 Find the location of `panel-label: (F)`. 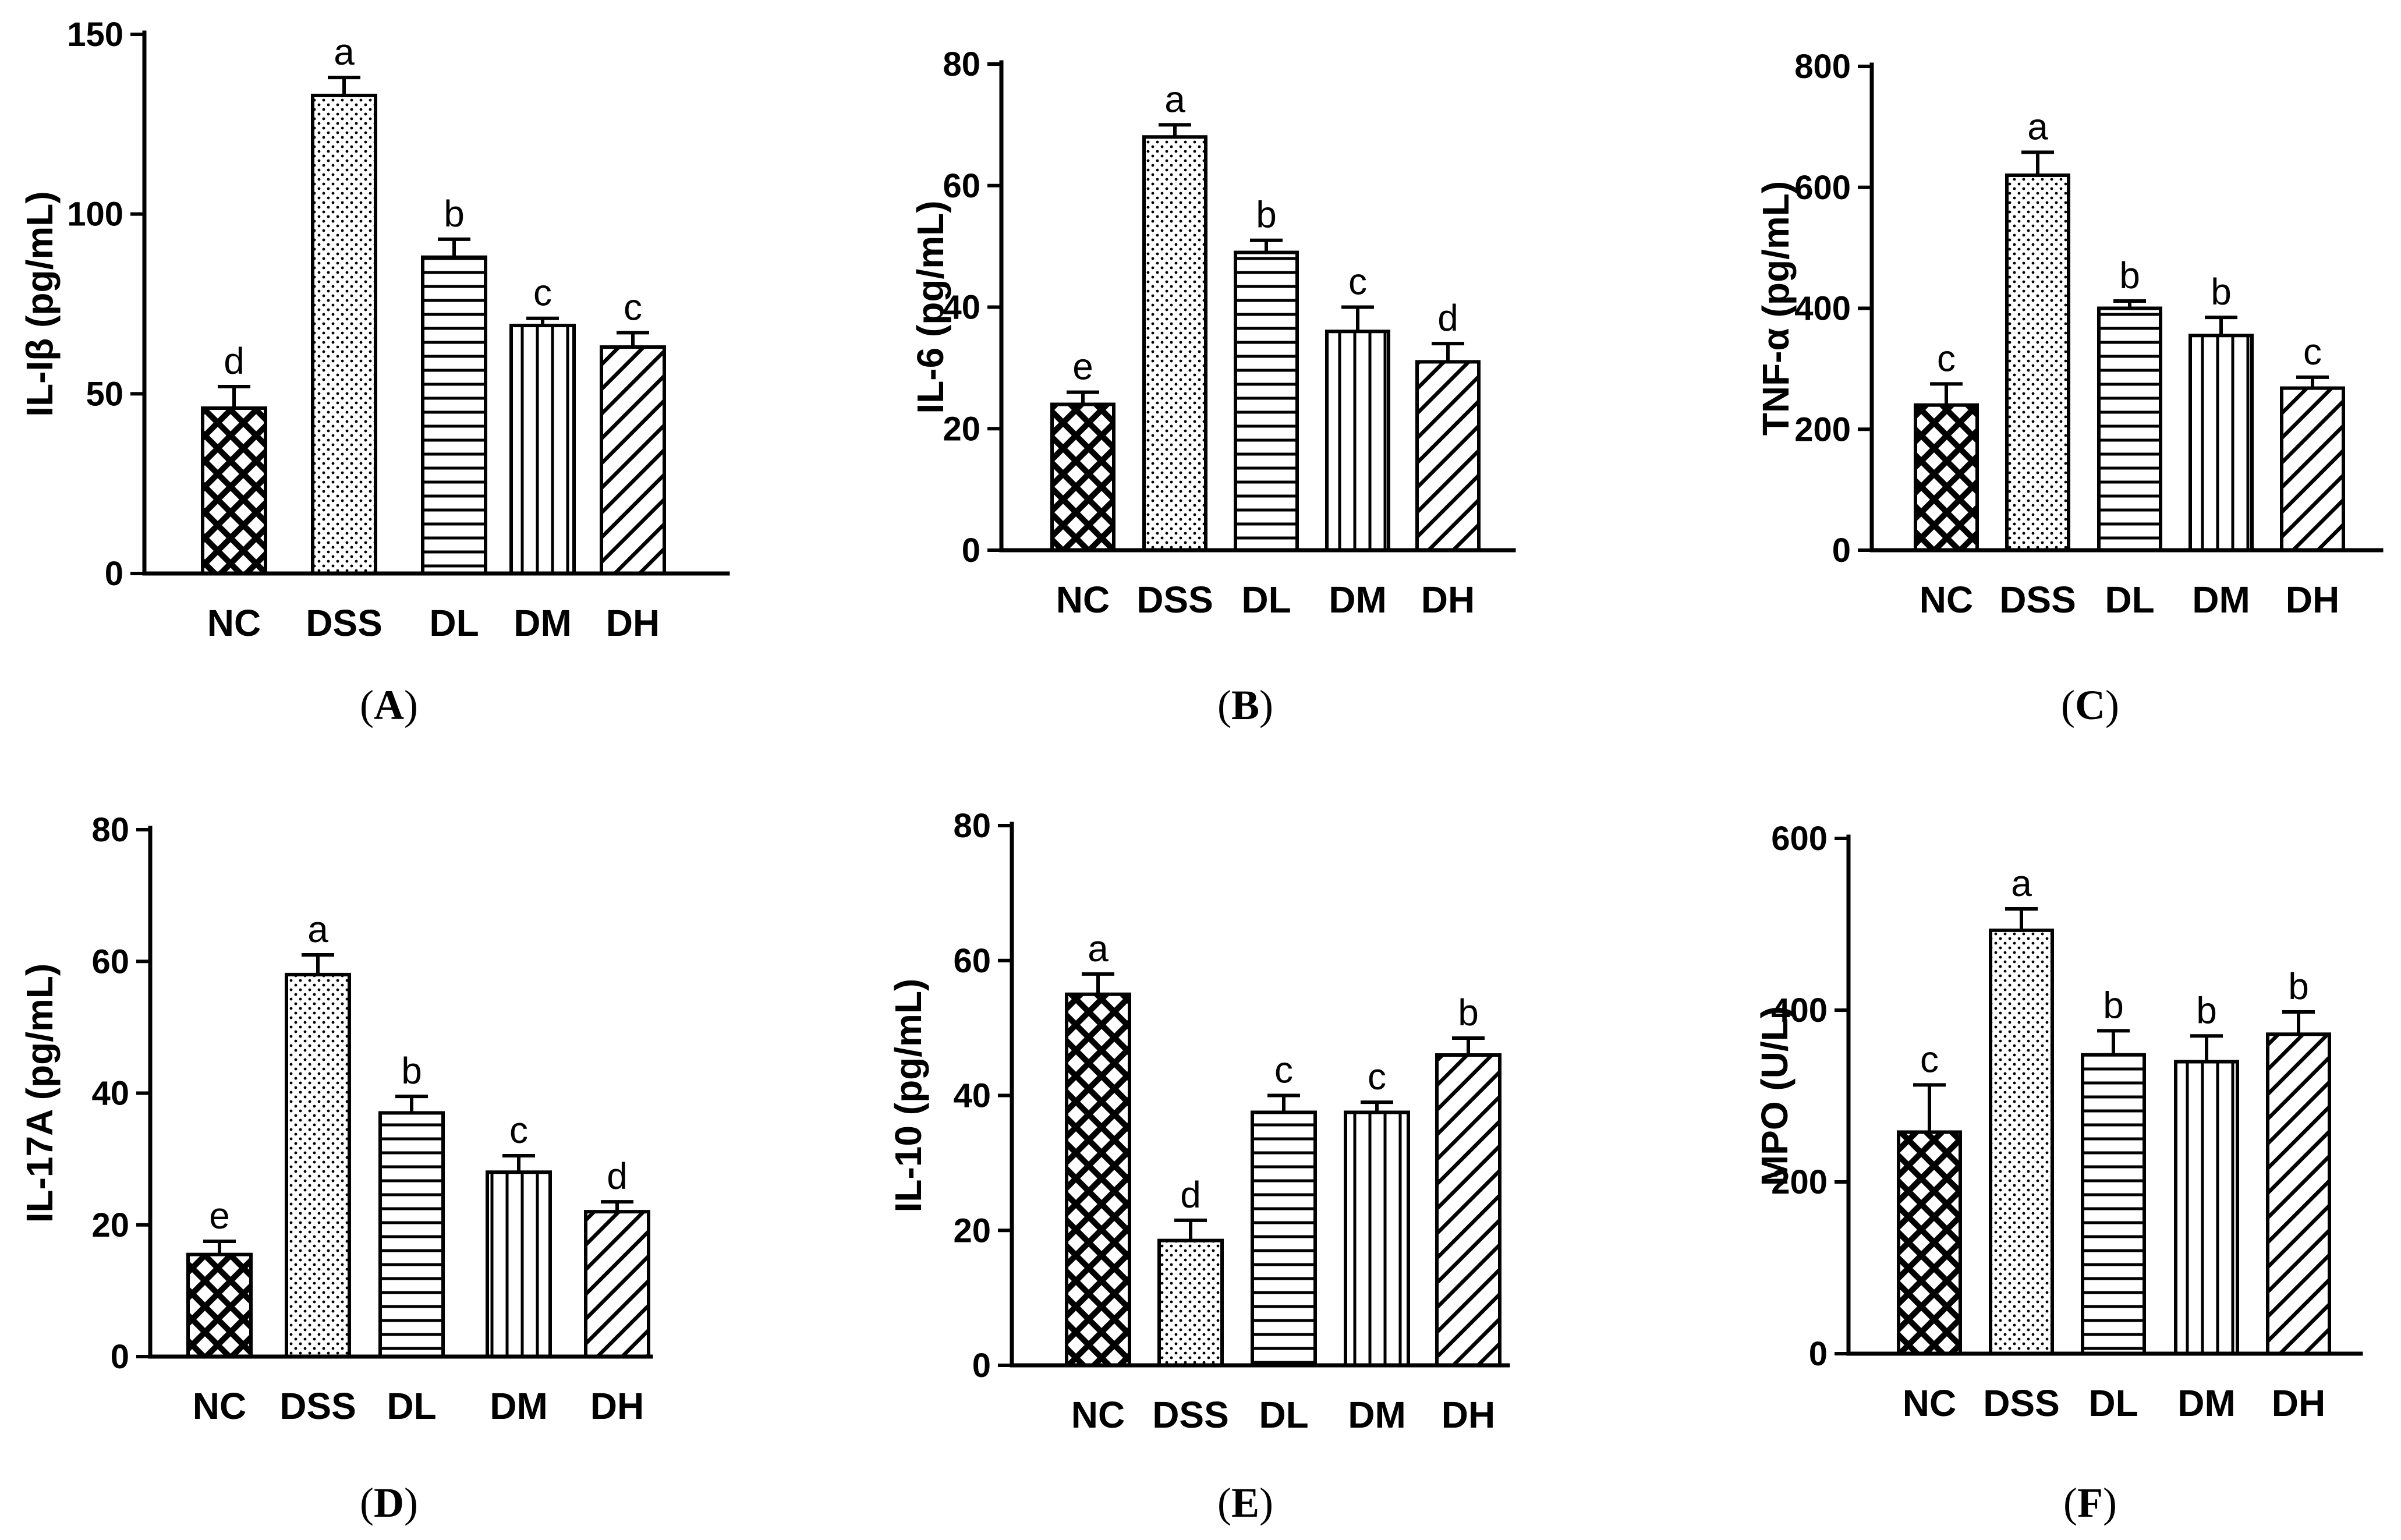

panel-label: (F) is located at coordinates (2090, 1502).